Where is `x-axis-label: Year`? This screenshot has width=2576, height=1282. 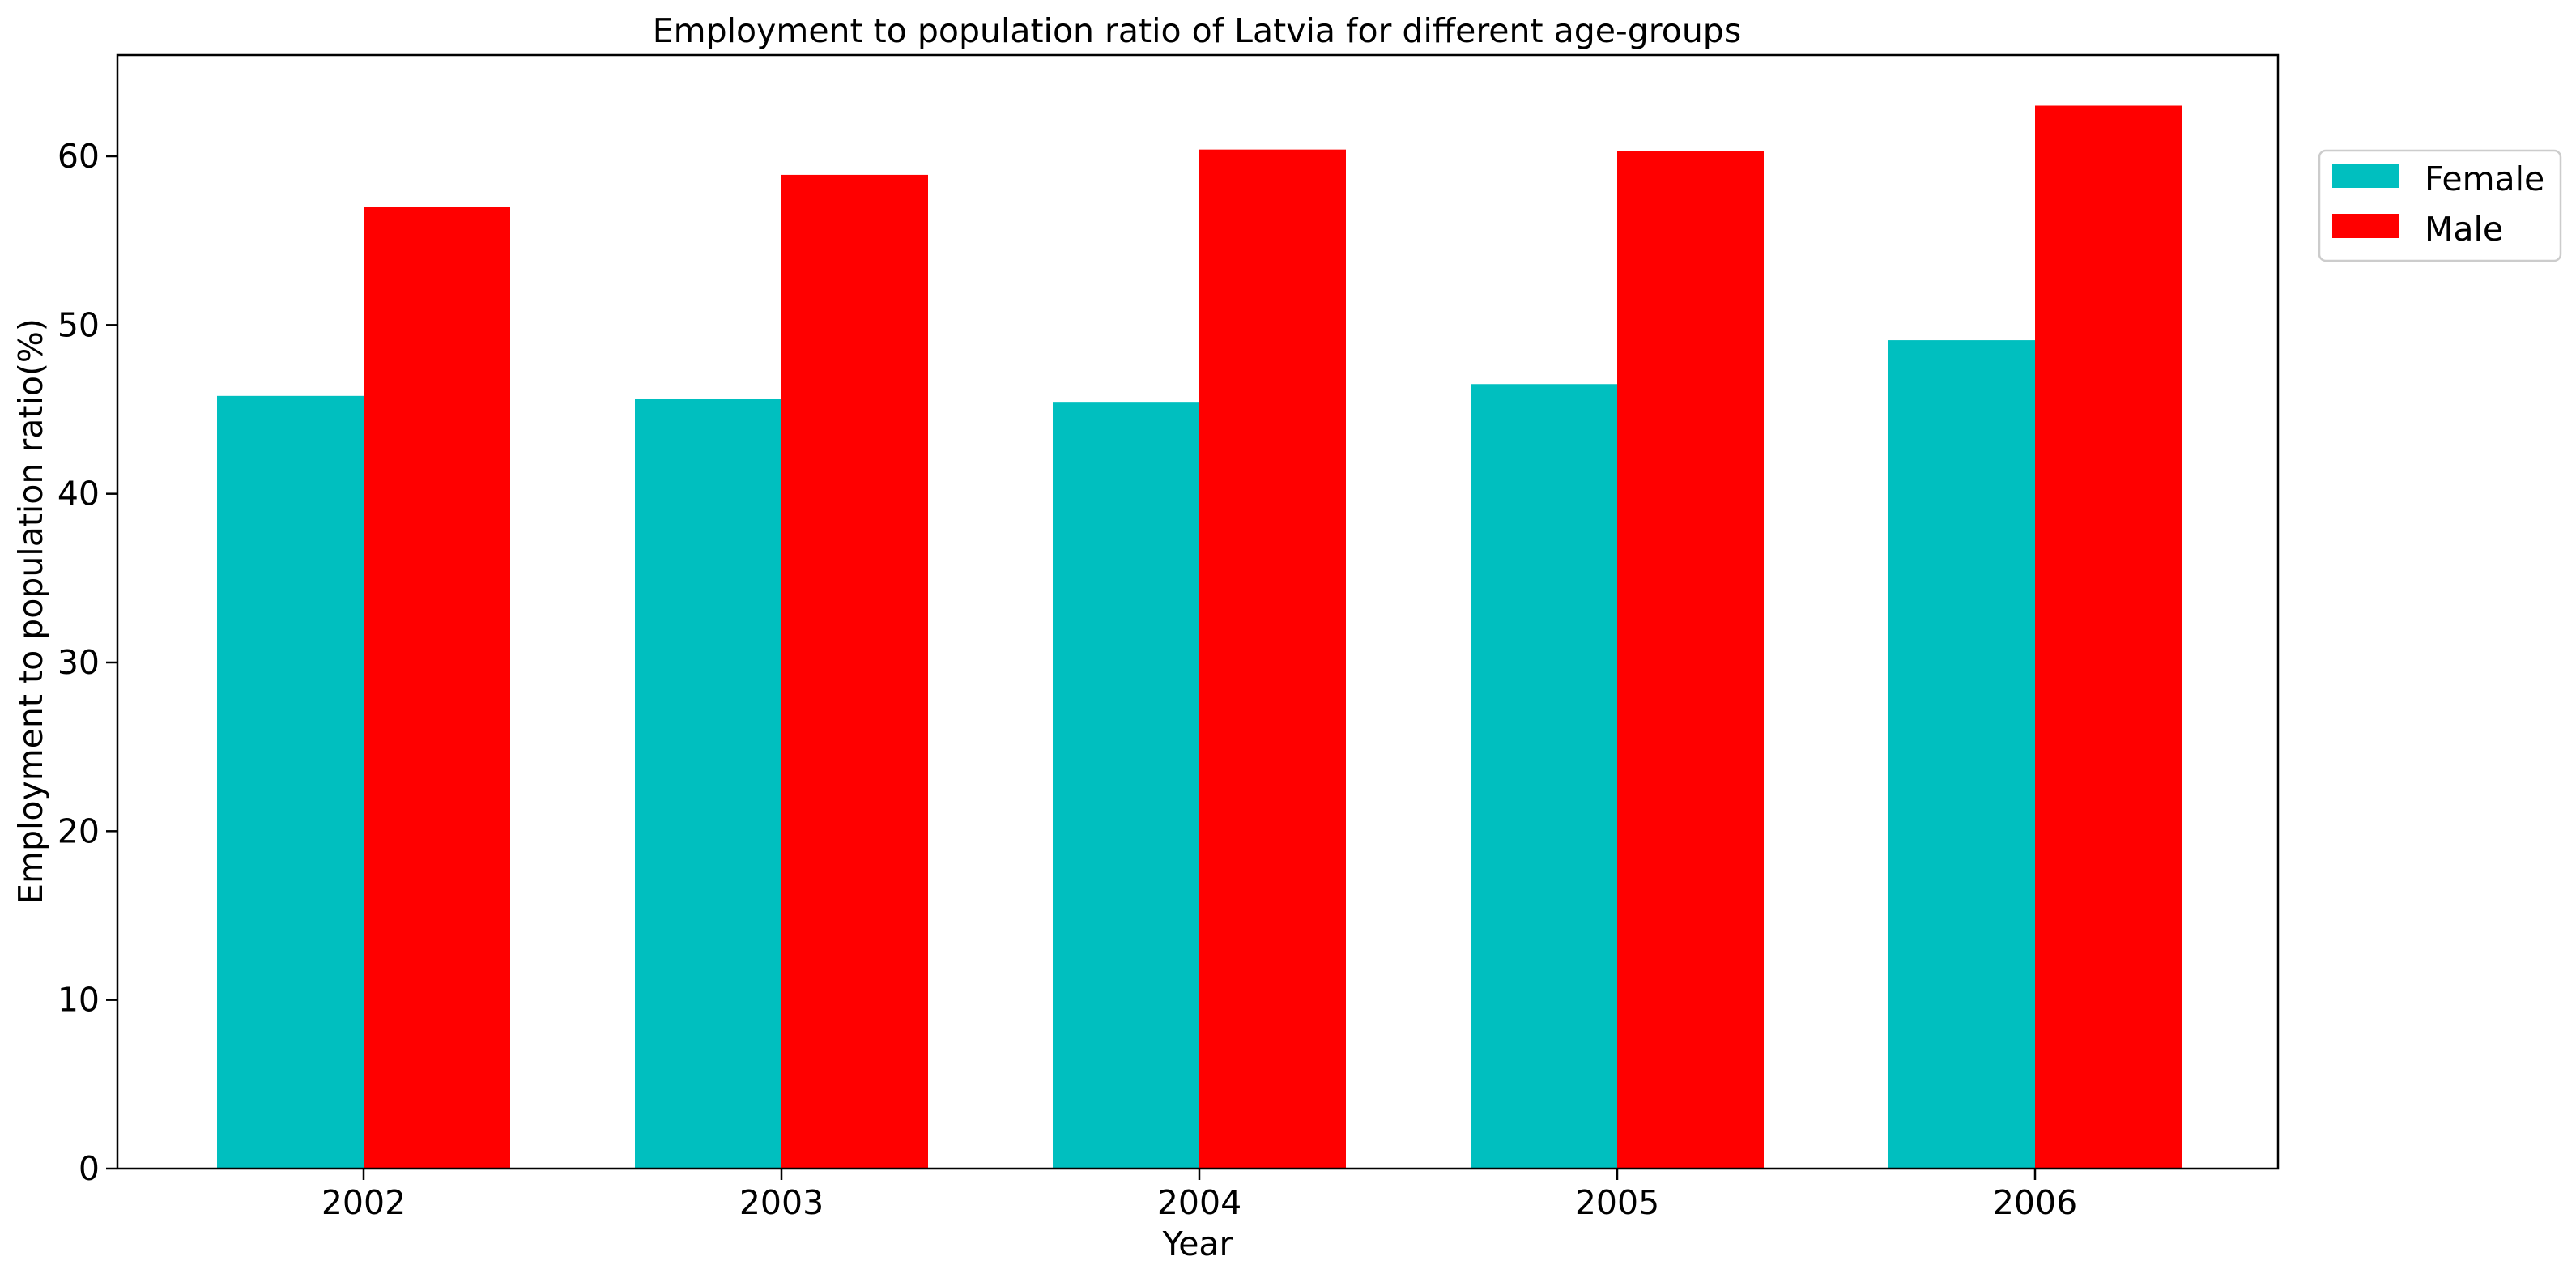
x-axis-label: Year is located at coordinates (1197, 1244).